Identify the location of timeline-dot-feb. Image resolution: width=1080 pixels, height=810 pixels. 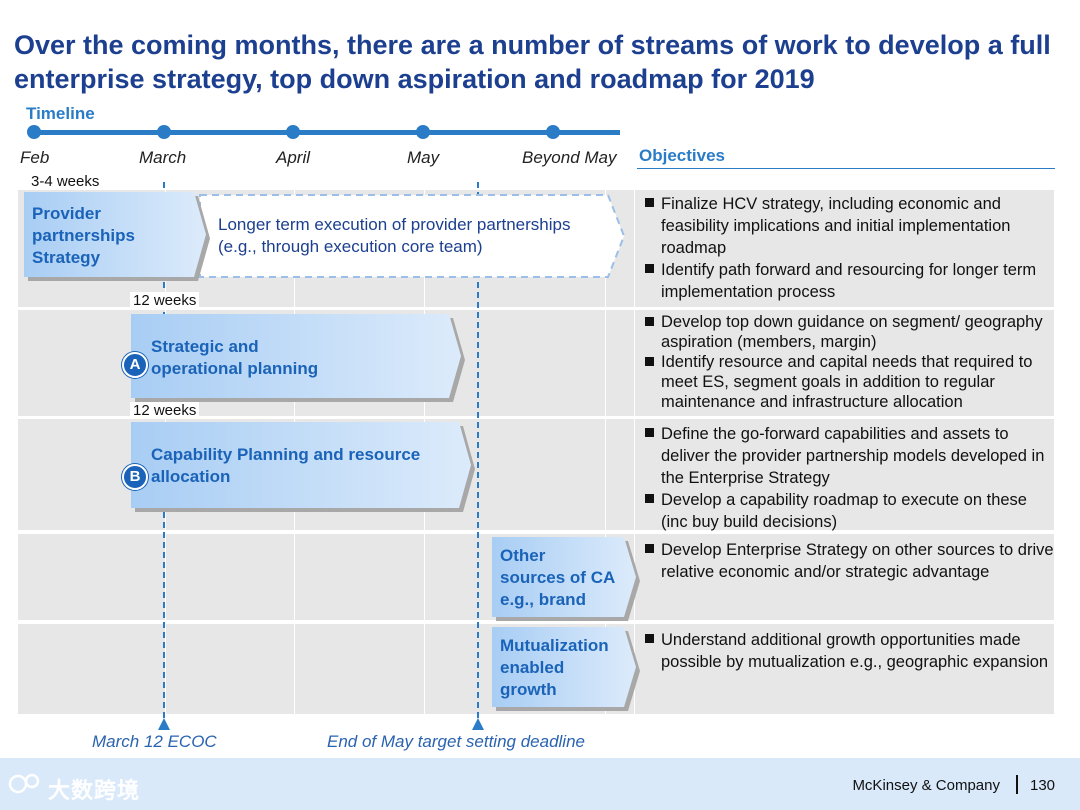
(34, 132).